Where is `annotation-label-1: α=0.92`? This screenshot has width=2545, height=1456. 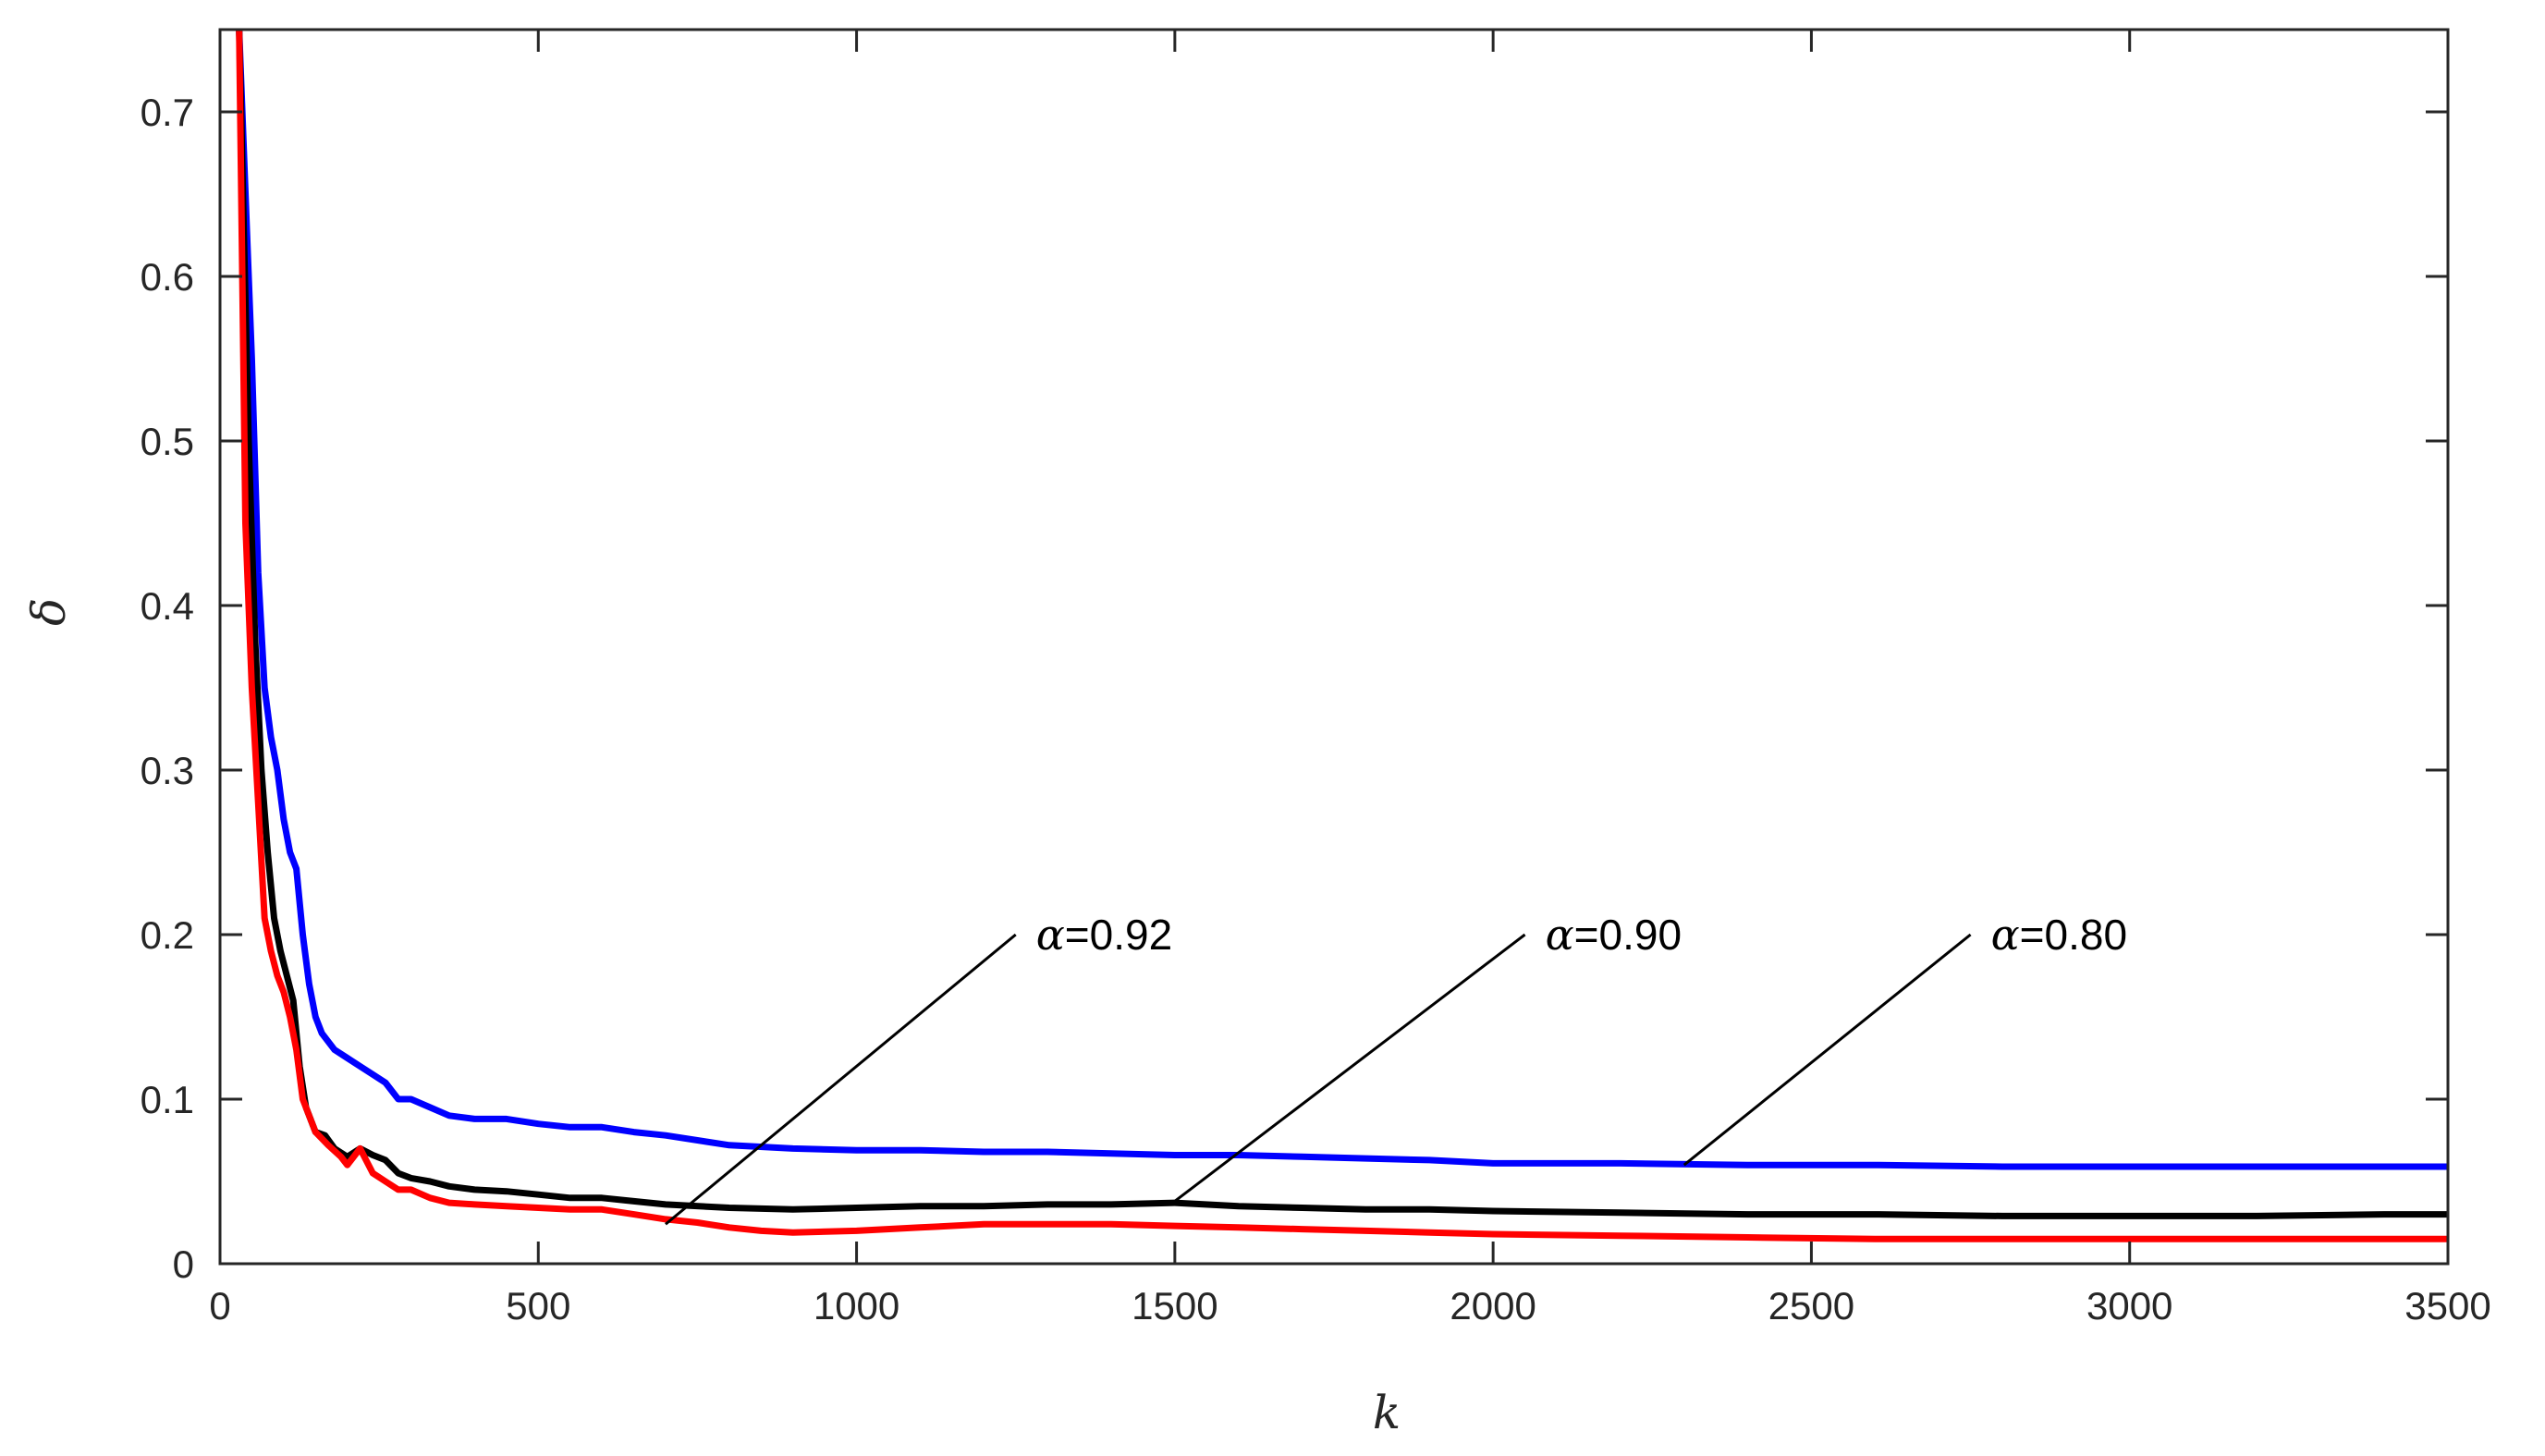
annotation-label-1: α=0.92 is located at coordinates (1104, 935).